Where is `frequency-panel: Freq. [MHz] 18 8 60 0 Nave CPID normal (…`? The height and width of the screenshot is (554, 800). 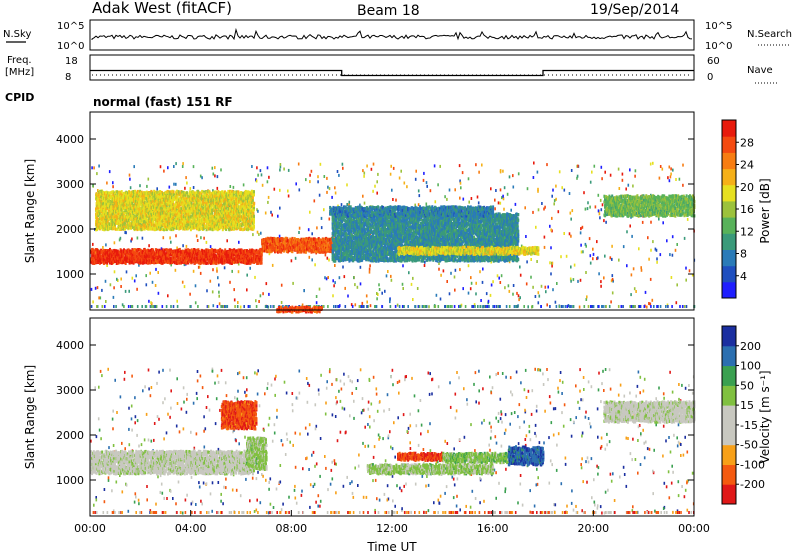
frequency-panel: Freq. [MHz] 18 8 60 0 Nave CPID normal (… is located at coordinates (391, 82).